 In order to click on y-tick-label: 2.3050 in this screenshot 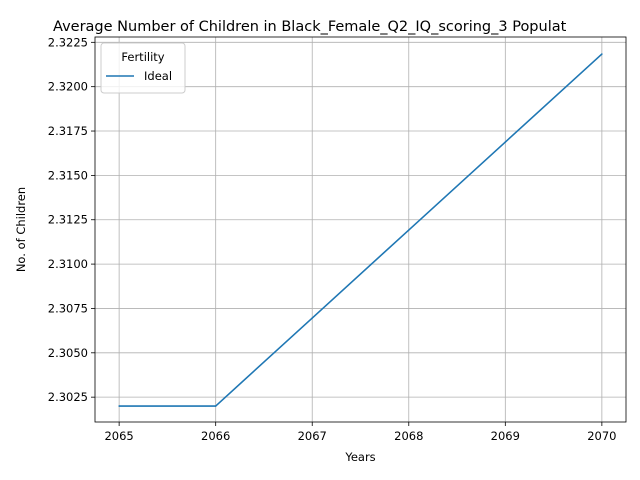, I will do `click(68, 353)`.